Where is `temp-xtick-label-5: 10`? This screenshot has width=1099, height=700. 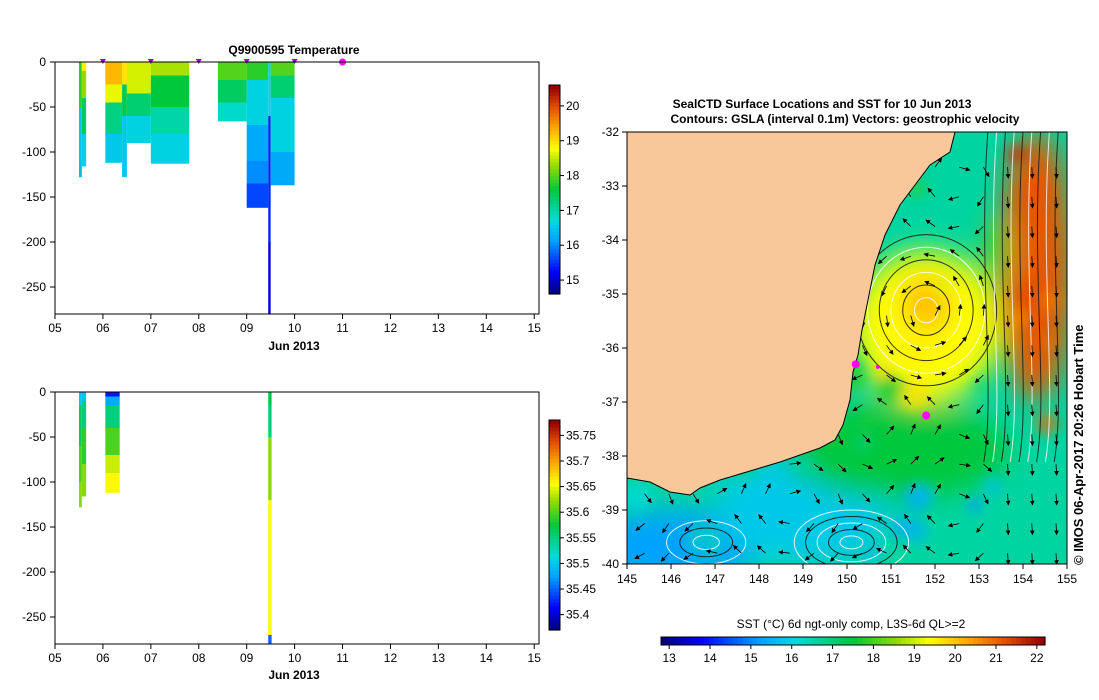 temp-xtick-label-5: 10 is located at coordinates (295, 328).